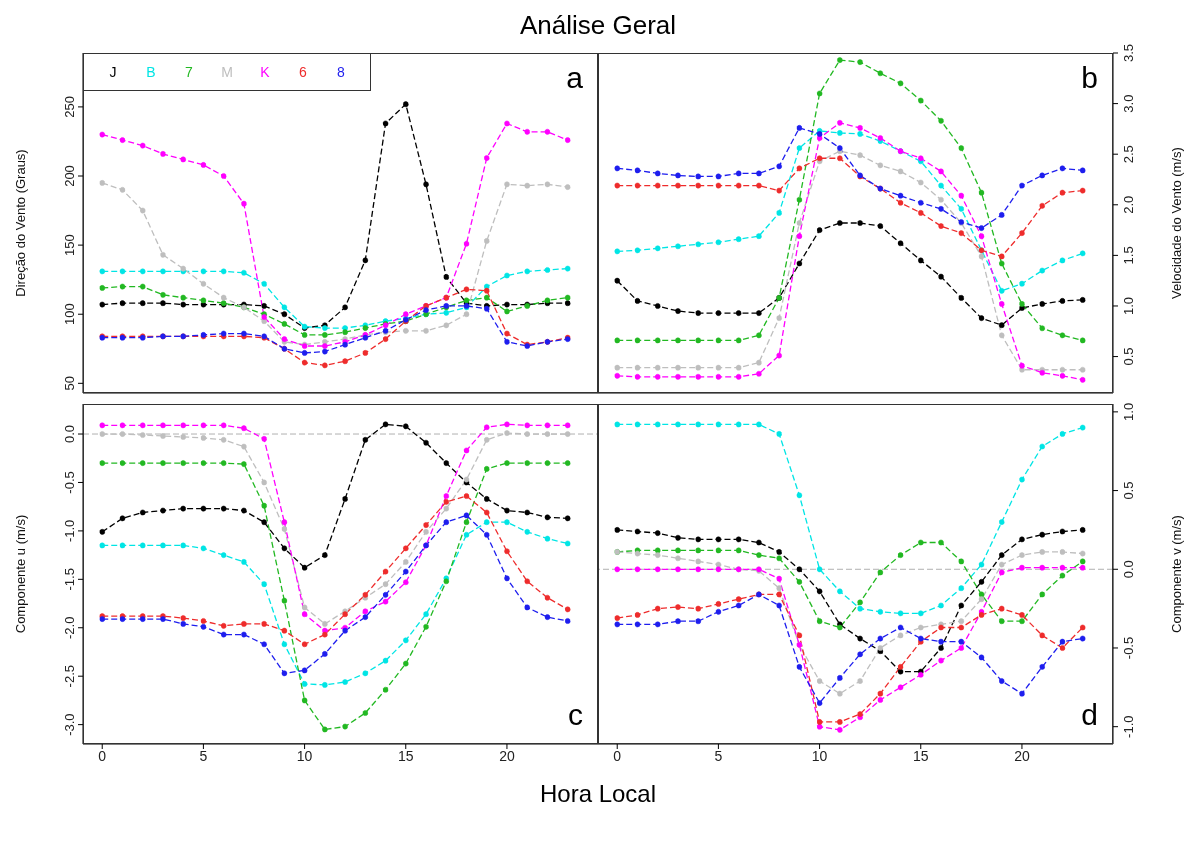 This screenshot has height=846, width=1196. What do you see at coordinates (1176, 574) in the screenshot?
I see `y2-axis-title: Componente v (m/s)` at bounding box center [1176, 574].